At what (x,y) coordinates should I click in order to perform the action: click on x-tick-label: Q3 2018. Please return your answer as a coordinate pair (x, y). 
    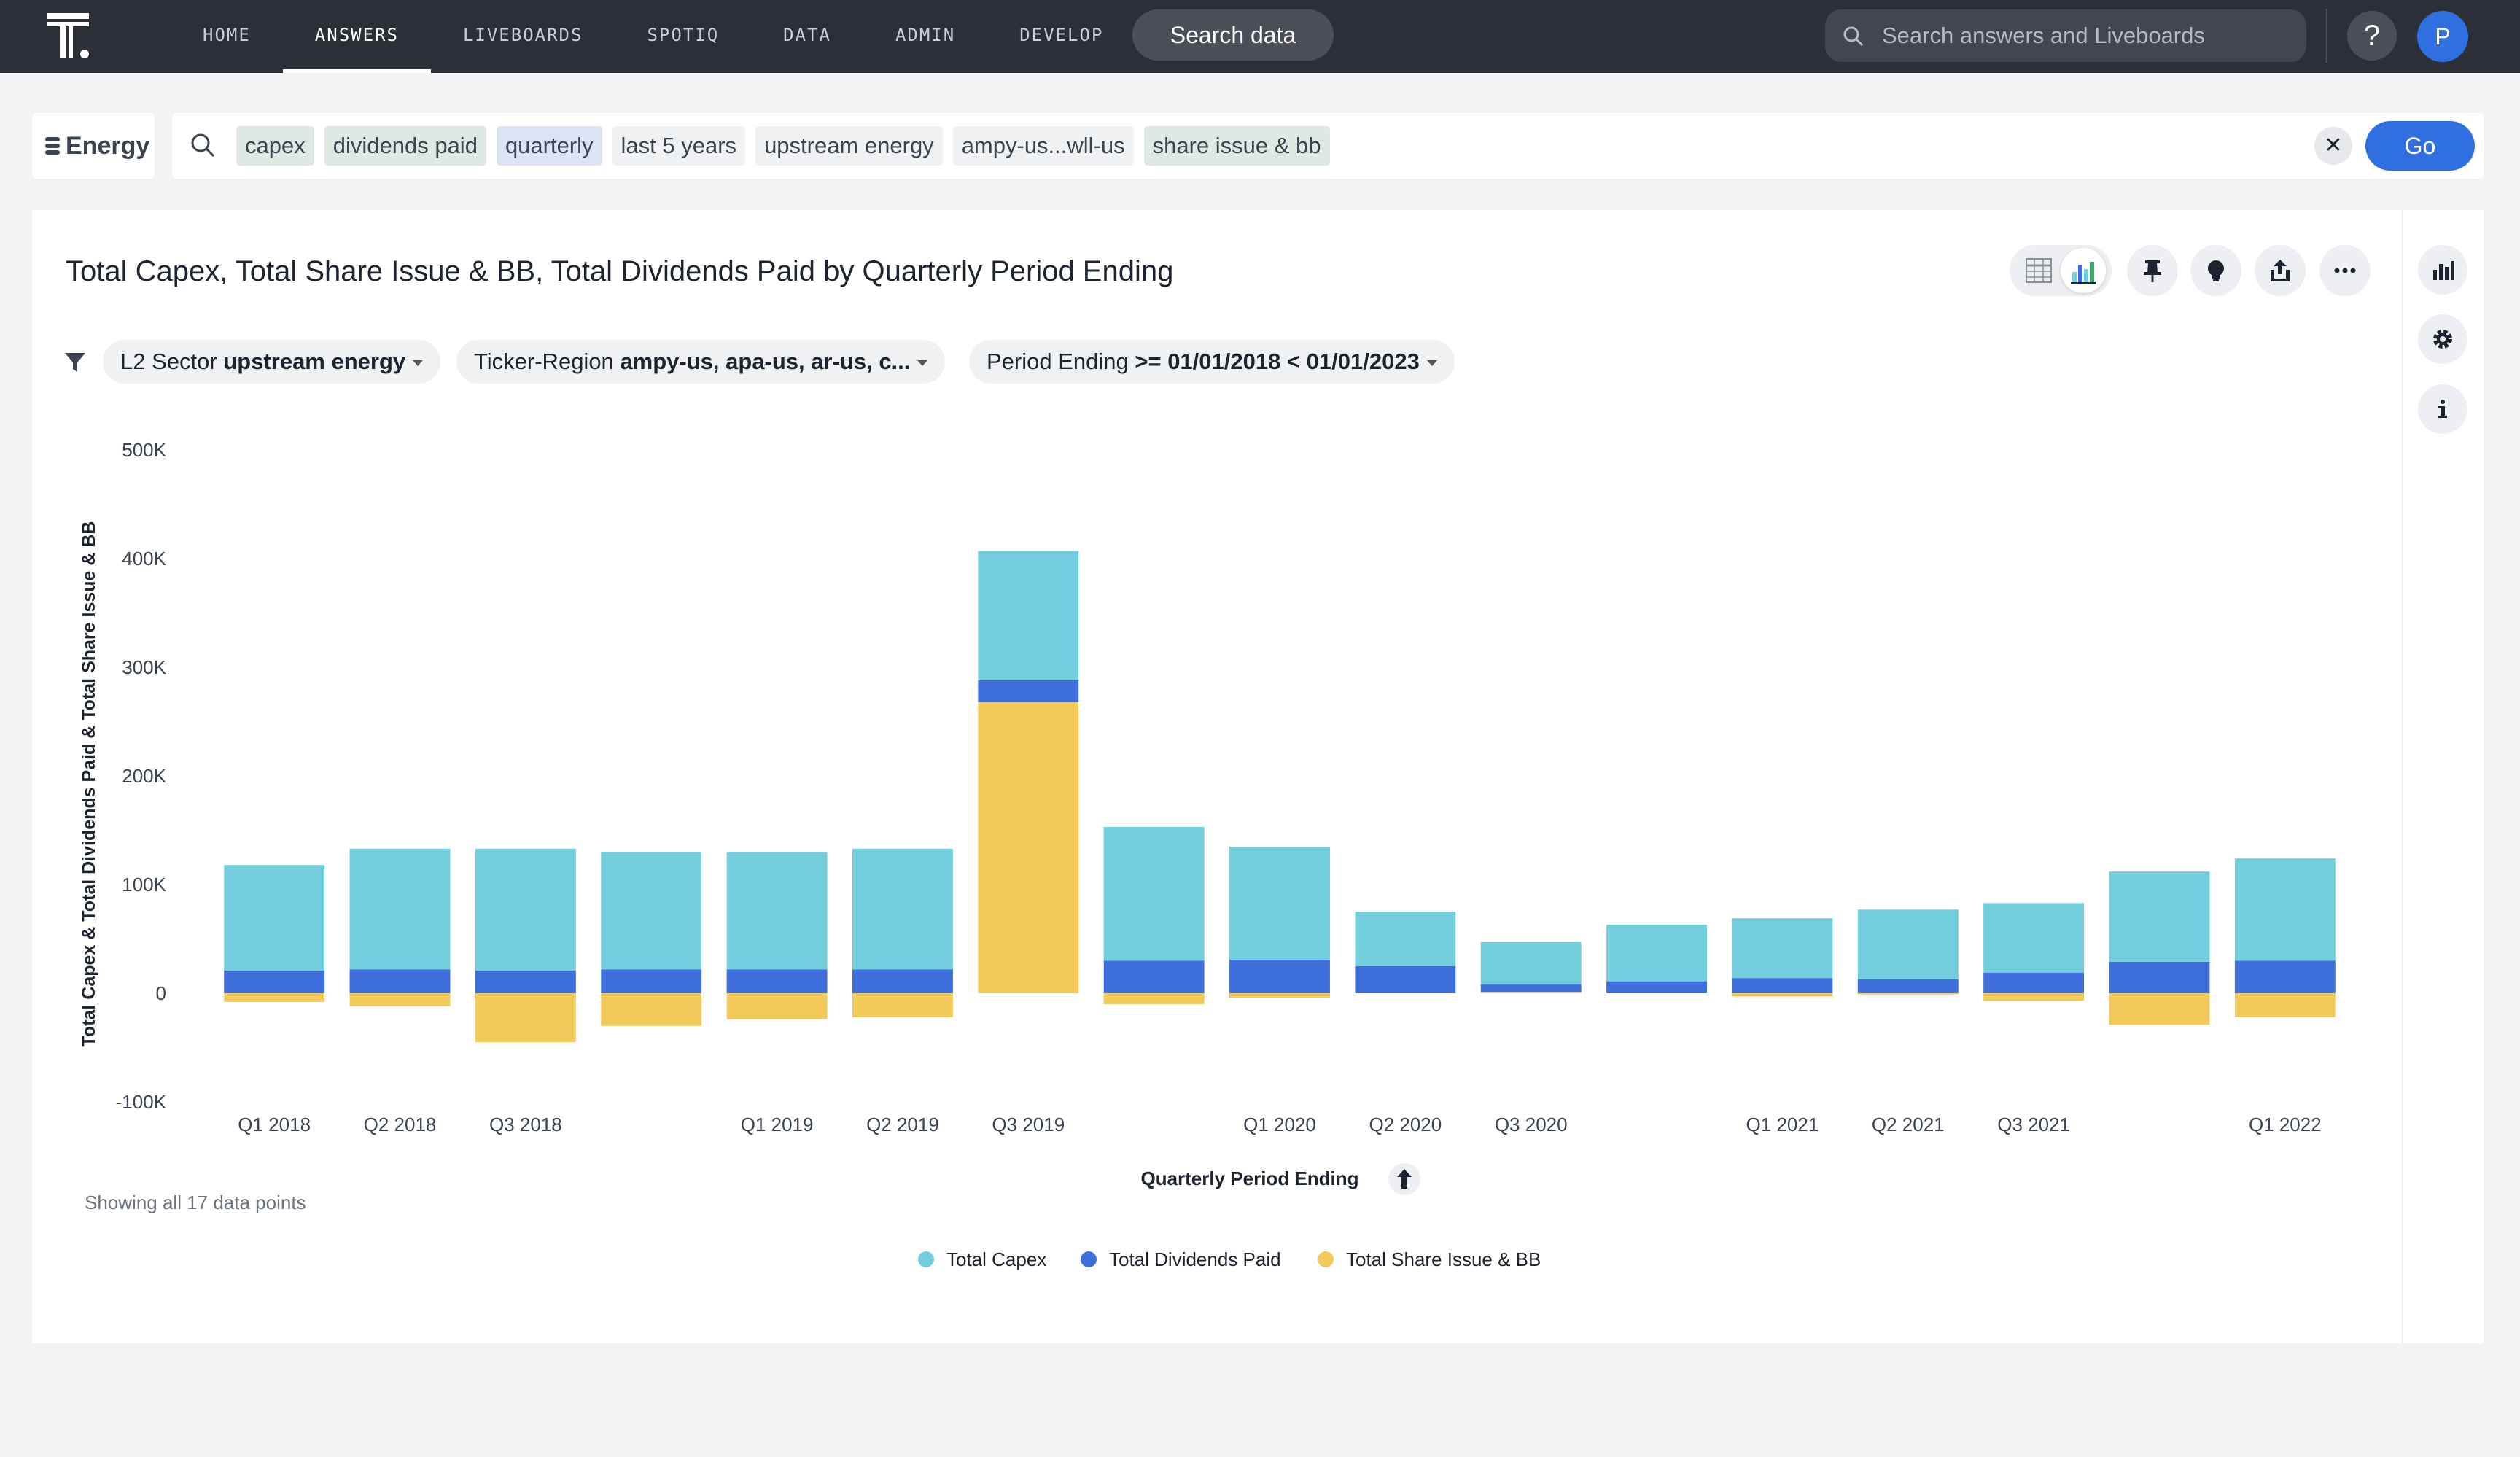
    Looking at the image, I should click on (525, 1125).